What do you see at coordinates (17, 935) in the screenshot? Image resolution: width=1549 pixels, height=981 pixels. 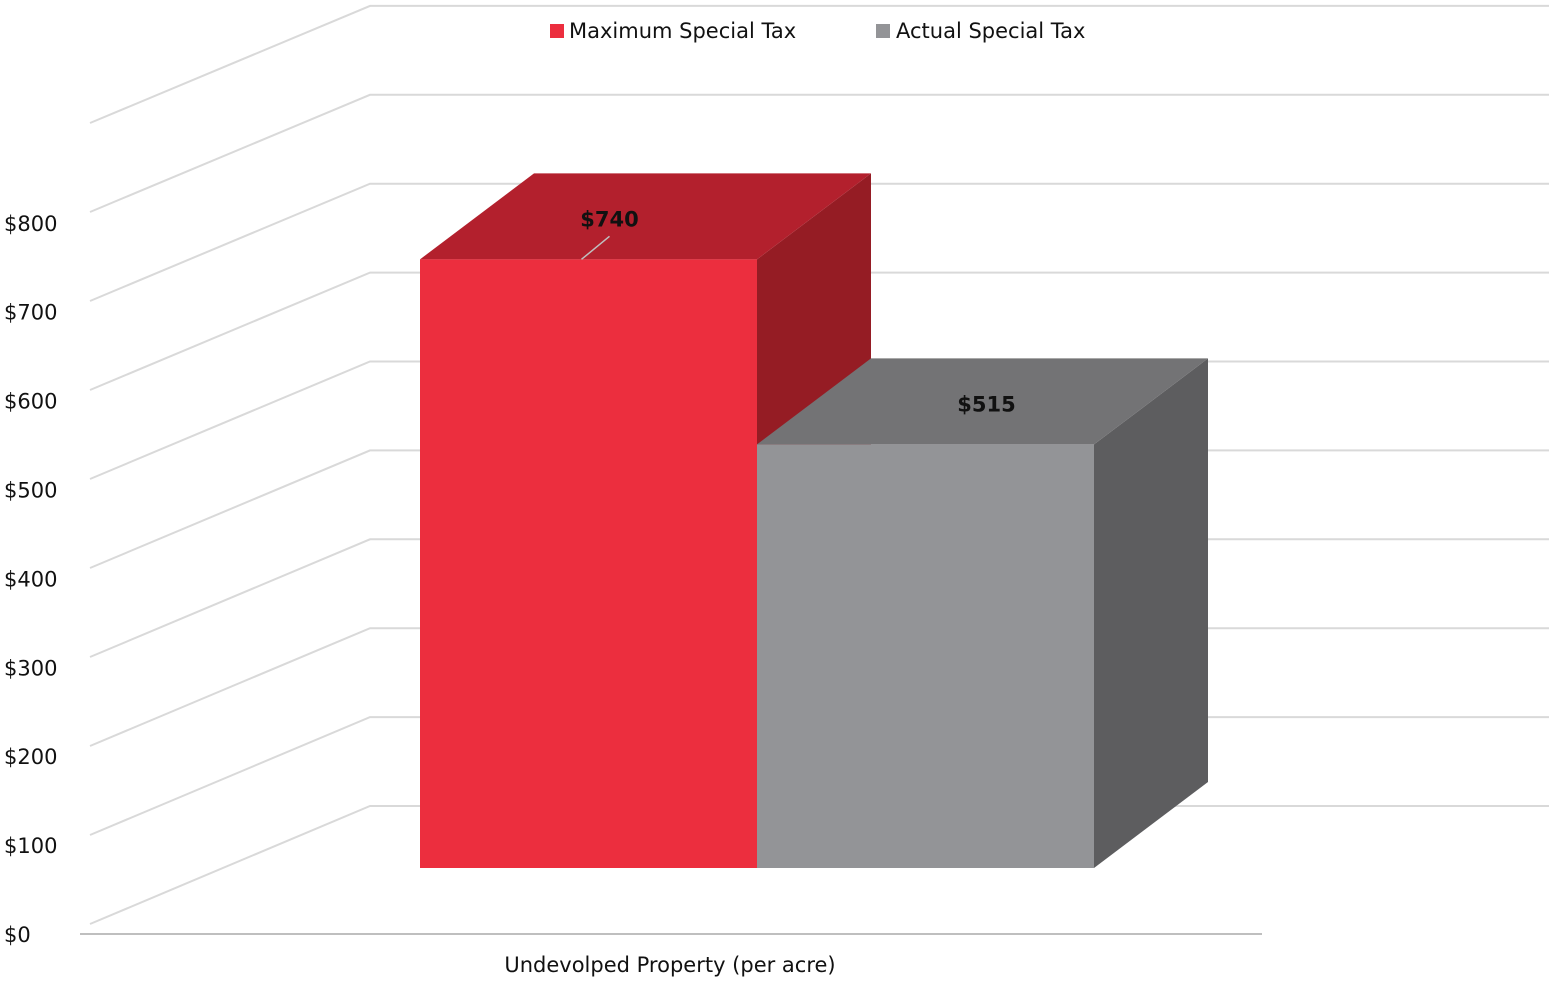 I see `y-tick-label: $0` at bounding box center [17, 935].